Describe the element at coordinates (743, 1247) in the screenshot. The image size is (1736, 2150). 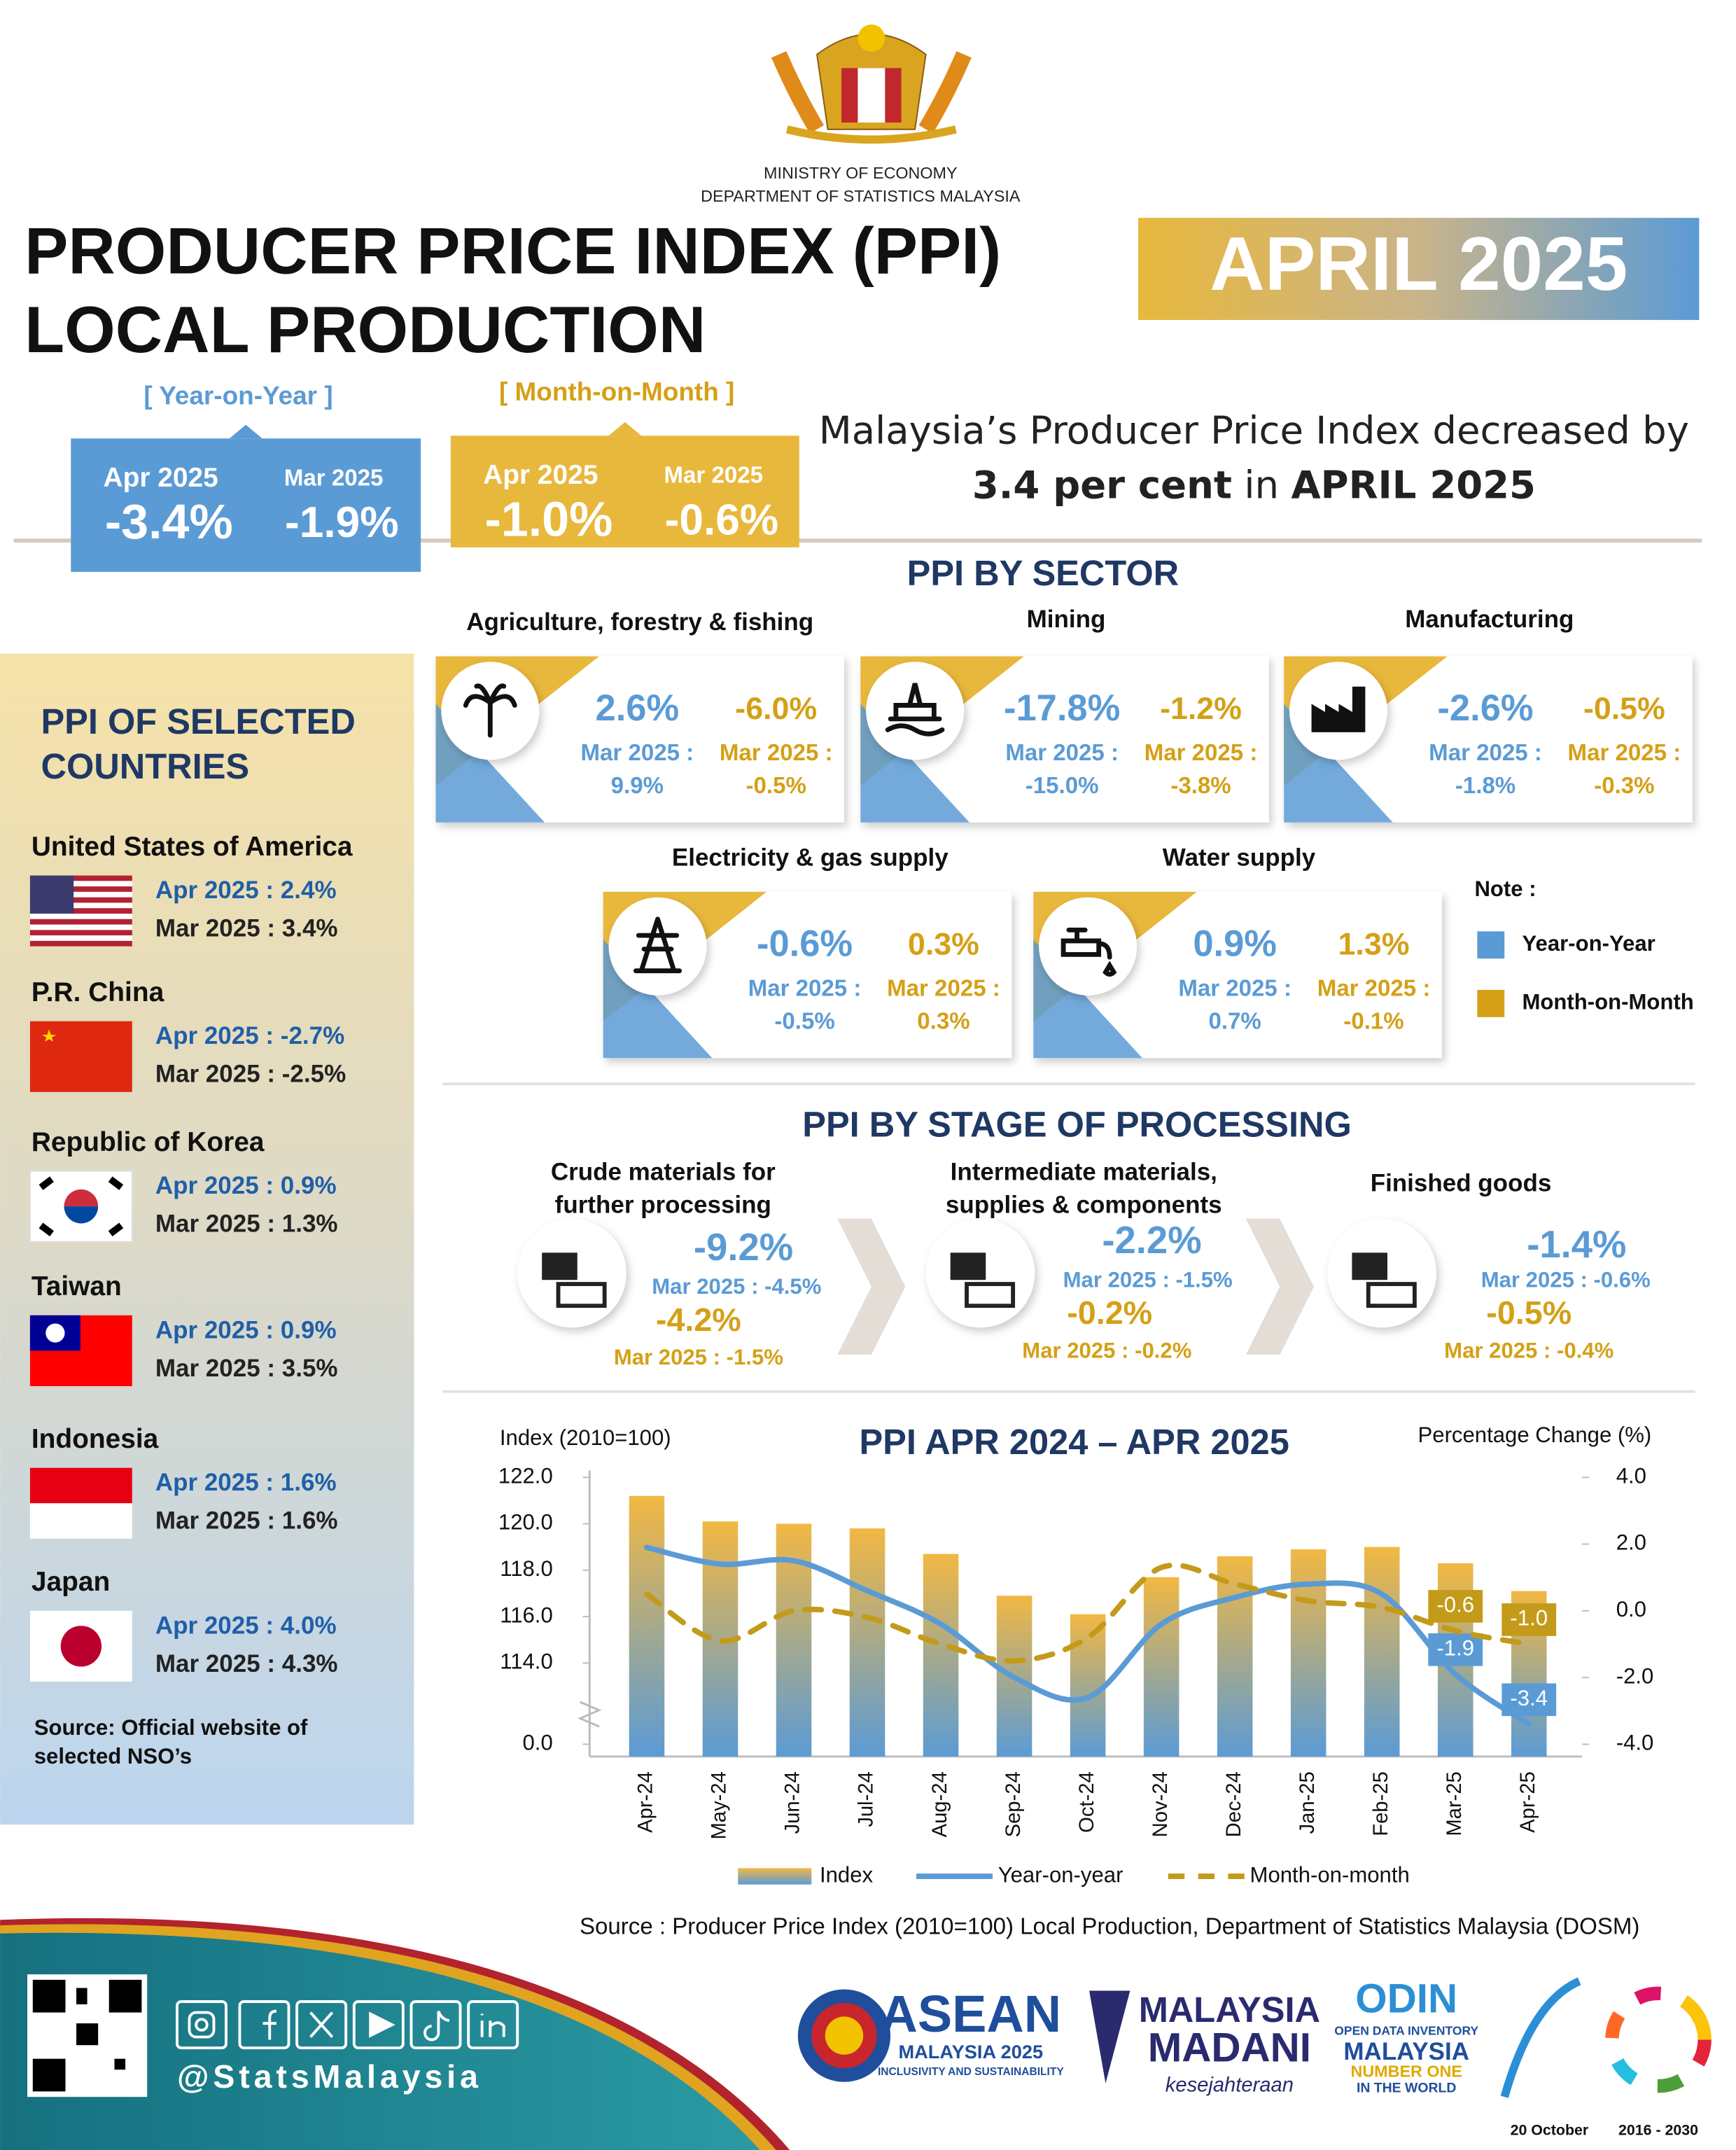
I see `stage-yoy: -9.2%` at that location.